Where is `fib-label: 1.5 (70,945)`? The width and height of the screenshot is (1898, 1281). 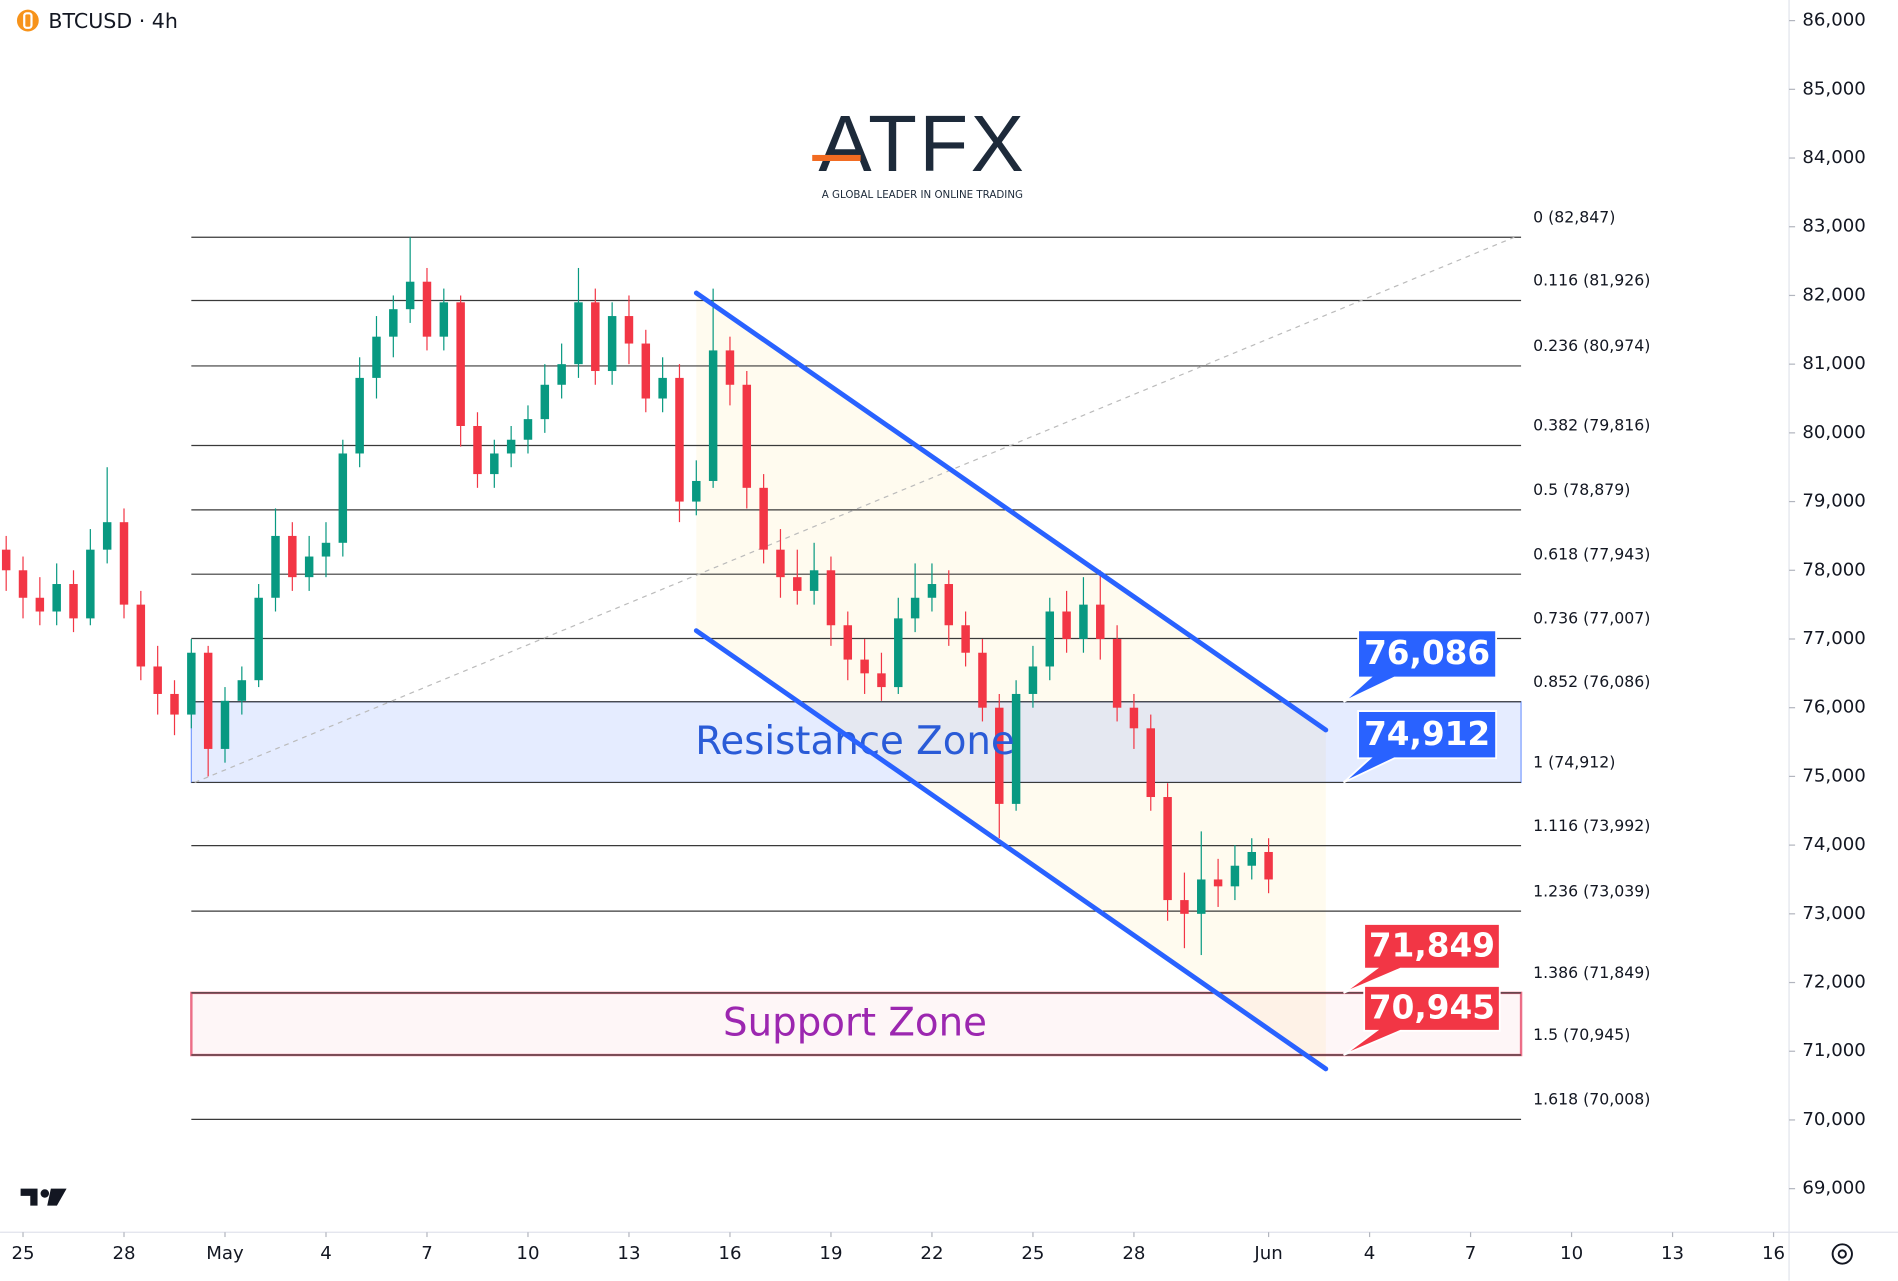
fib-label: 1.5 (70,945) is located at coordinates (1581, 1034).